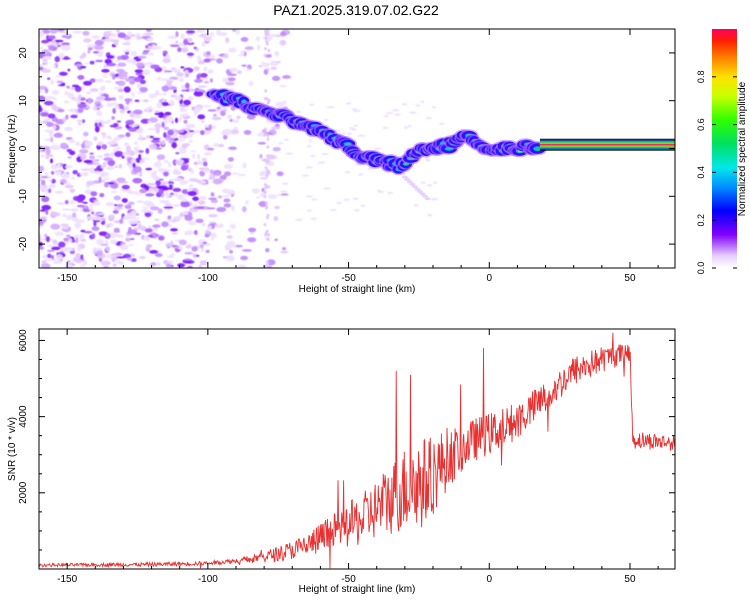 The image size is (750, 600). What do you see at coordinates (23, 340) in the screenshot?
I see `y-tick-label: 6000` at bounding box center [23, 340].